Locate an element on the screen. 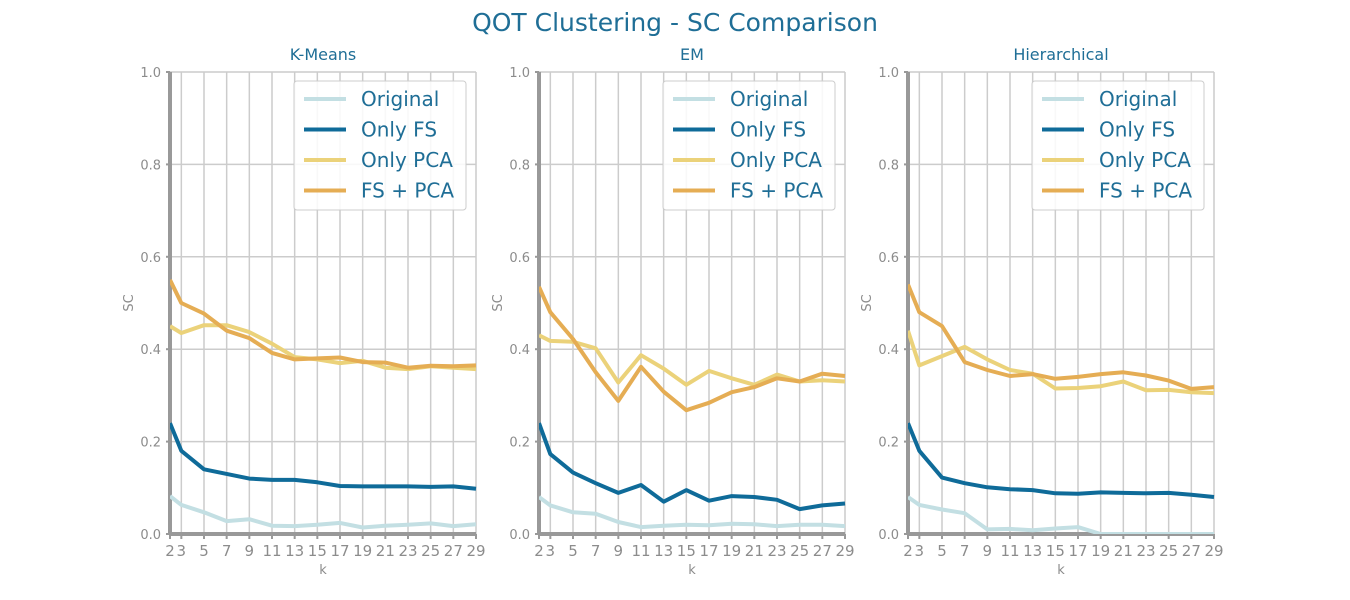 This screenshot has height=600, width=1350. series-line-only-pca is located at coordinates (1061, 363).